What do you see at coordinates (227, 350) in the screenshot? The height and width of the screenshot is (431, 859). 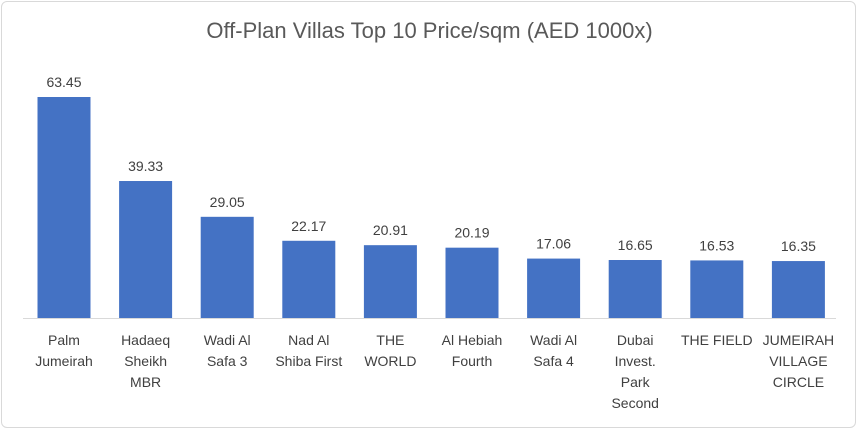 I see `category-label: Wadi Al Safa 3` at bounding box center [227, 350].